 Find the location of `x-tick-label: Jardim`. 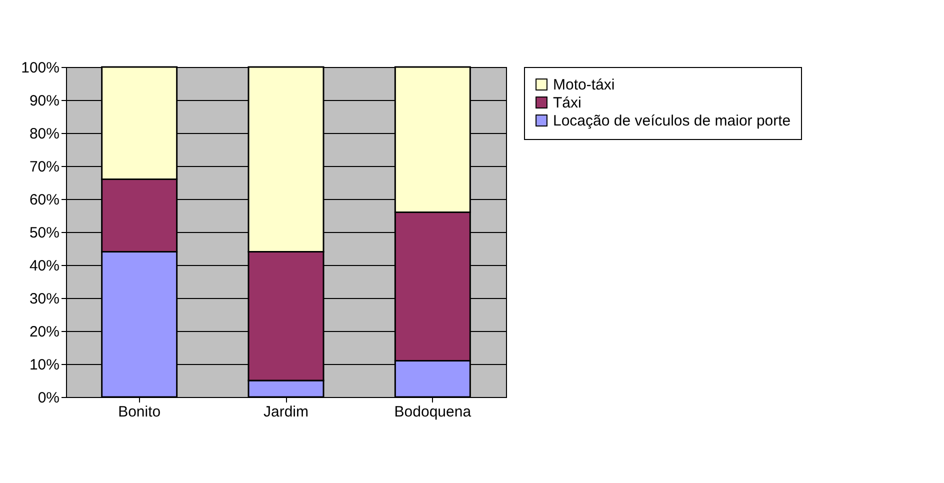

x-tick-label: Jardim is located at coordinates (286, 412).